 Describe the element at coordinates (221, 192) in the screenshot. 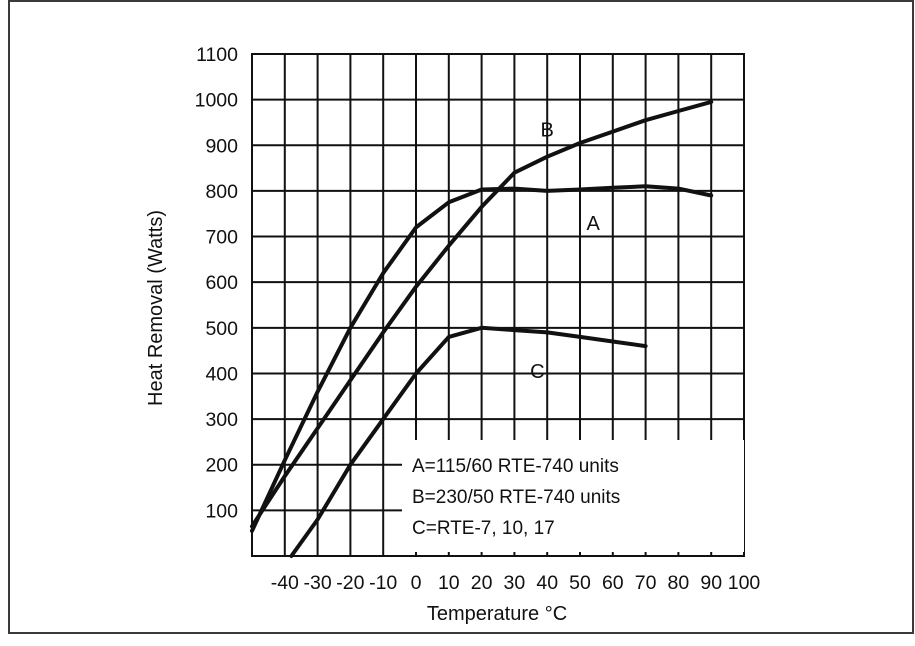

I see `y-tick-label-7: 800` at that location.